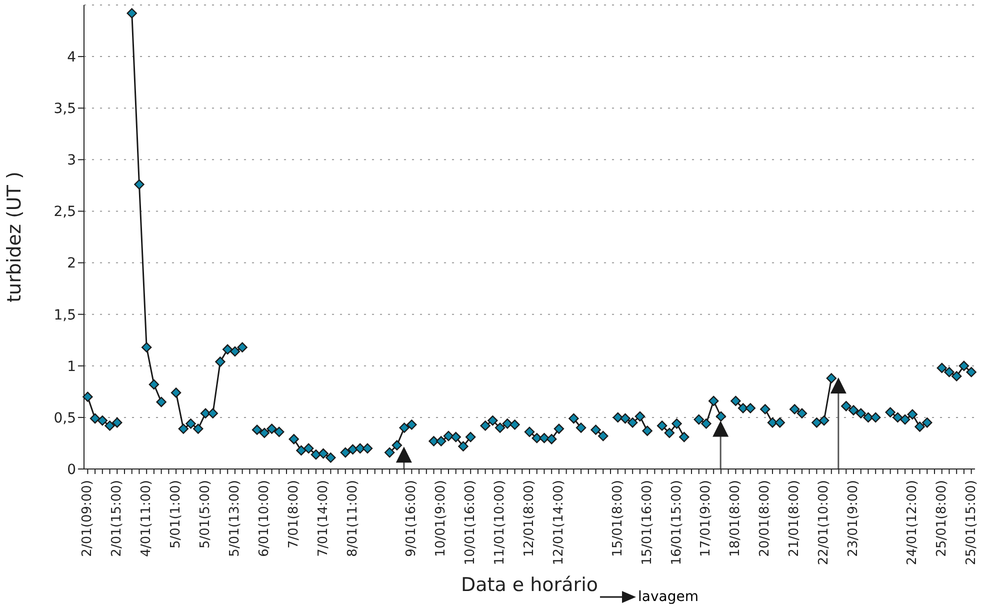 The width and height of the screenshot is (981, 611). Describe the element at coordinates (88, 518) in the screenshot. I see `x-tick-label: 2/01(09:00)` at that location.